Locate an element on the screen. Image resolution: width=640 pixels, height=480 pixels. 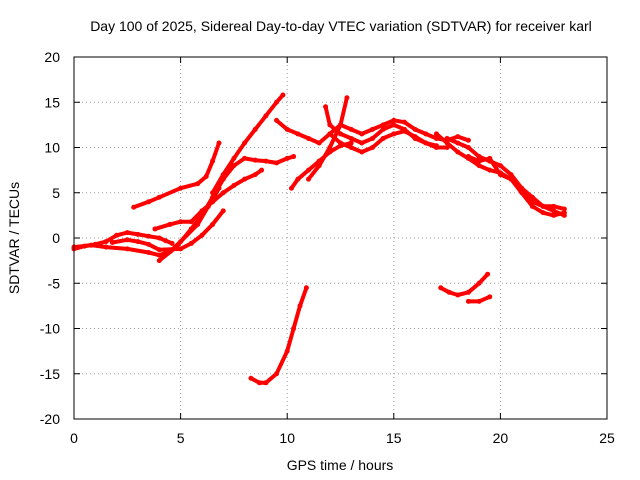
x-tick-label: 0 is located at coordinates (74, 438).